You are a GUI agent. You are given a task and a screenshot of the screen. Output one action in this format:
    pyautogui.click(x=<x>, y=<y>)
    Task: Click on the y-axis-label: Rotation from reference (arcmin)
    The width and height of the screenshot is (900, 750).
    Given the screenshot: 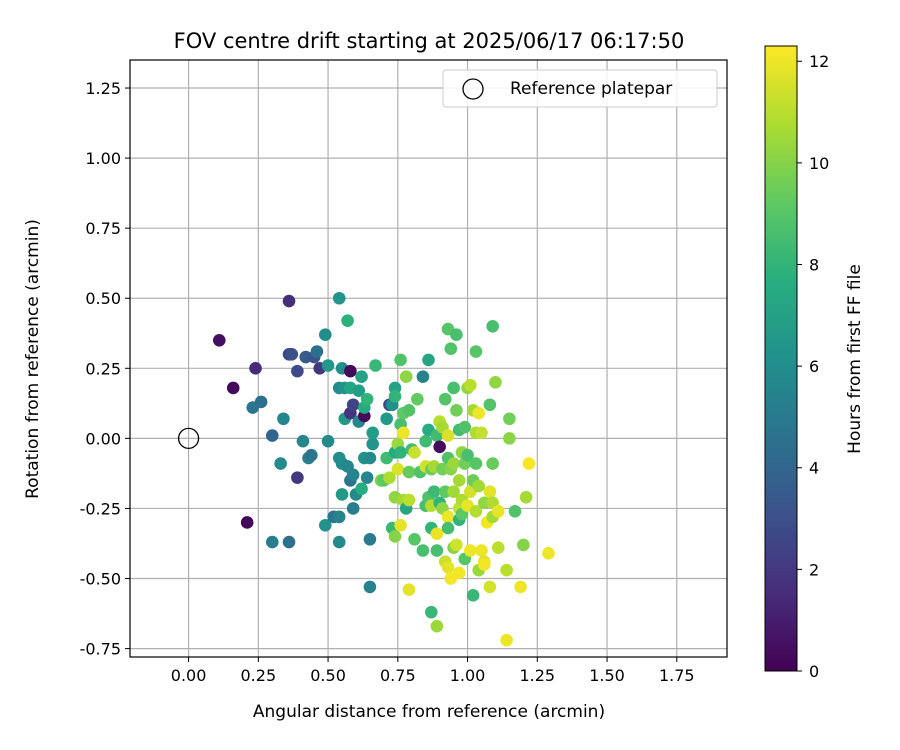 What is the action you would take?
    pyautogui.click(x=33, y=359)
    